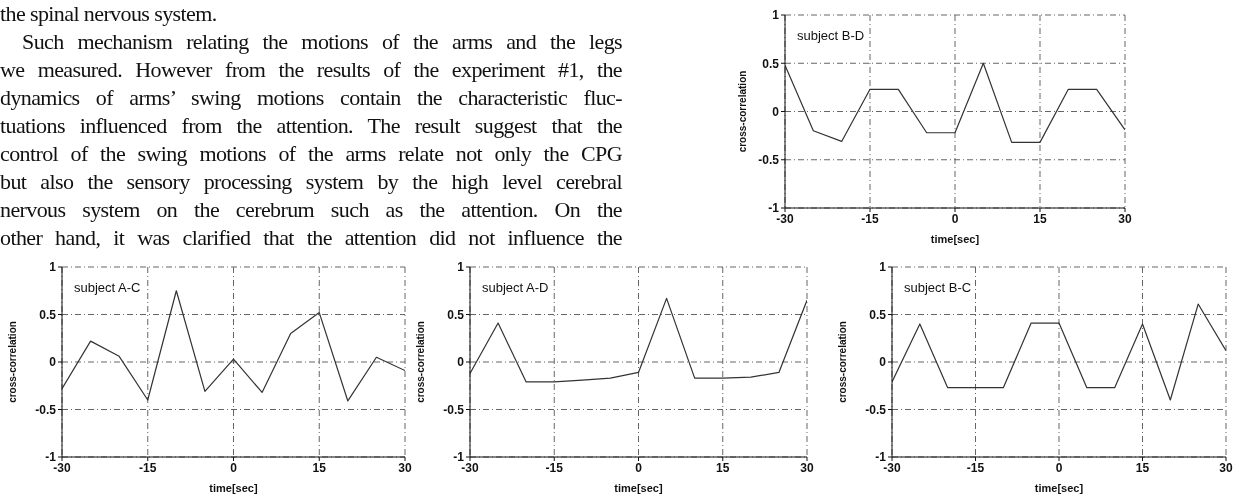  I want to click on text: control of the swing motions of the arms relate not only the CPG, so click(311, 154).